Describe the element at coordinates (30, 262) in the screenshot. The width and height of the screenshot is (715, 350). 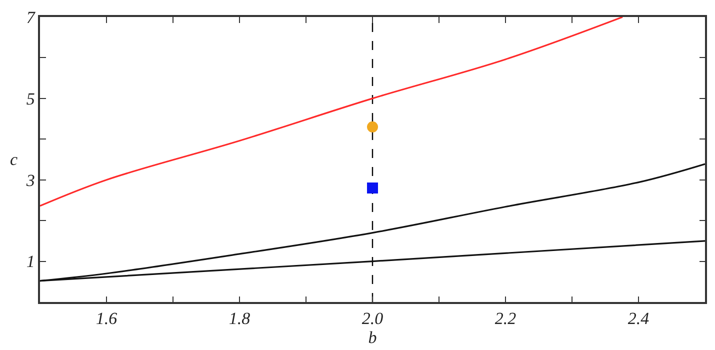
I see `y-tick-label: 1` at that location.